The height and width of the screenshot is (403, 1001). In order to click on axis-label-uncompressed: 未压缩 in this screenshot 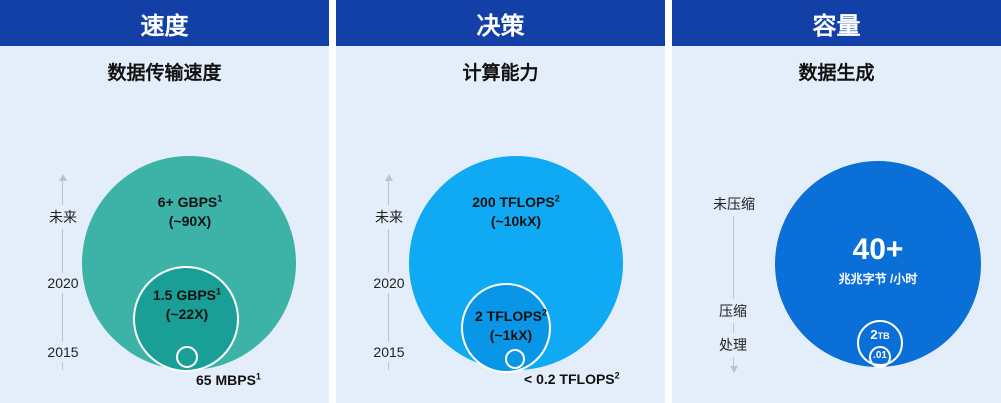, I will do `click(734, 204)`.